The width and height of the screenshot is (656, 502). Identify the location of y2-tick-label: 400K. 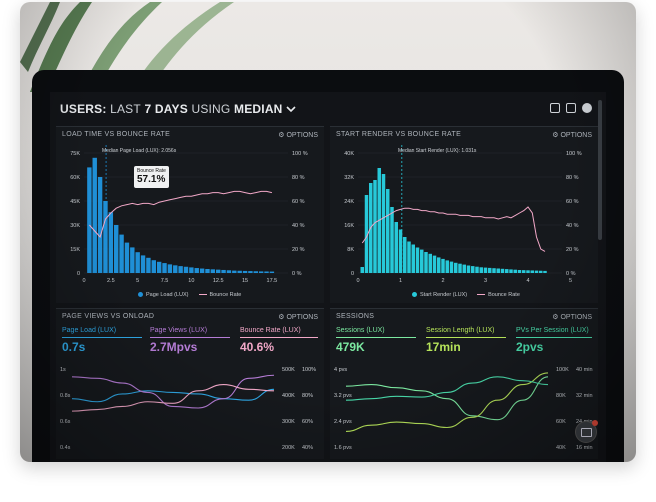
(288, 396).